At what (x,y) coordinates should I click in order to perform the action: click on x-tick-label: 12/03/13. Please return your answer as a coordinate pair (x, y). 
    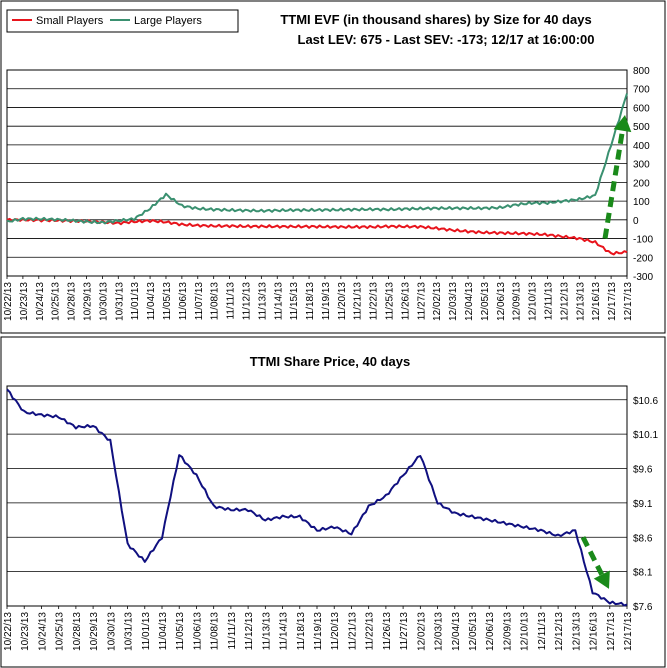
    Looking at the image, I should click on (453, 301).